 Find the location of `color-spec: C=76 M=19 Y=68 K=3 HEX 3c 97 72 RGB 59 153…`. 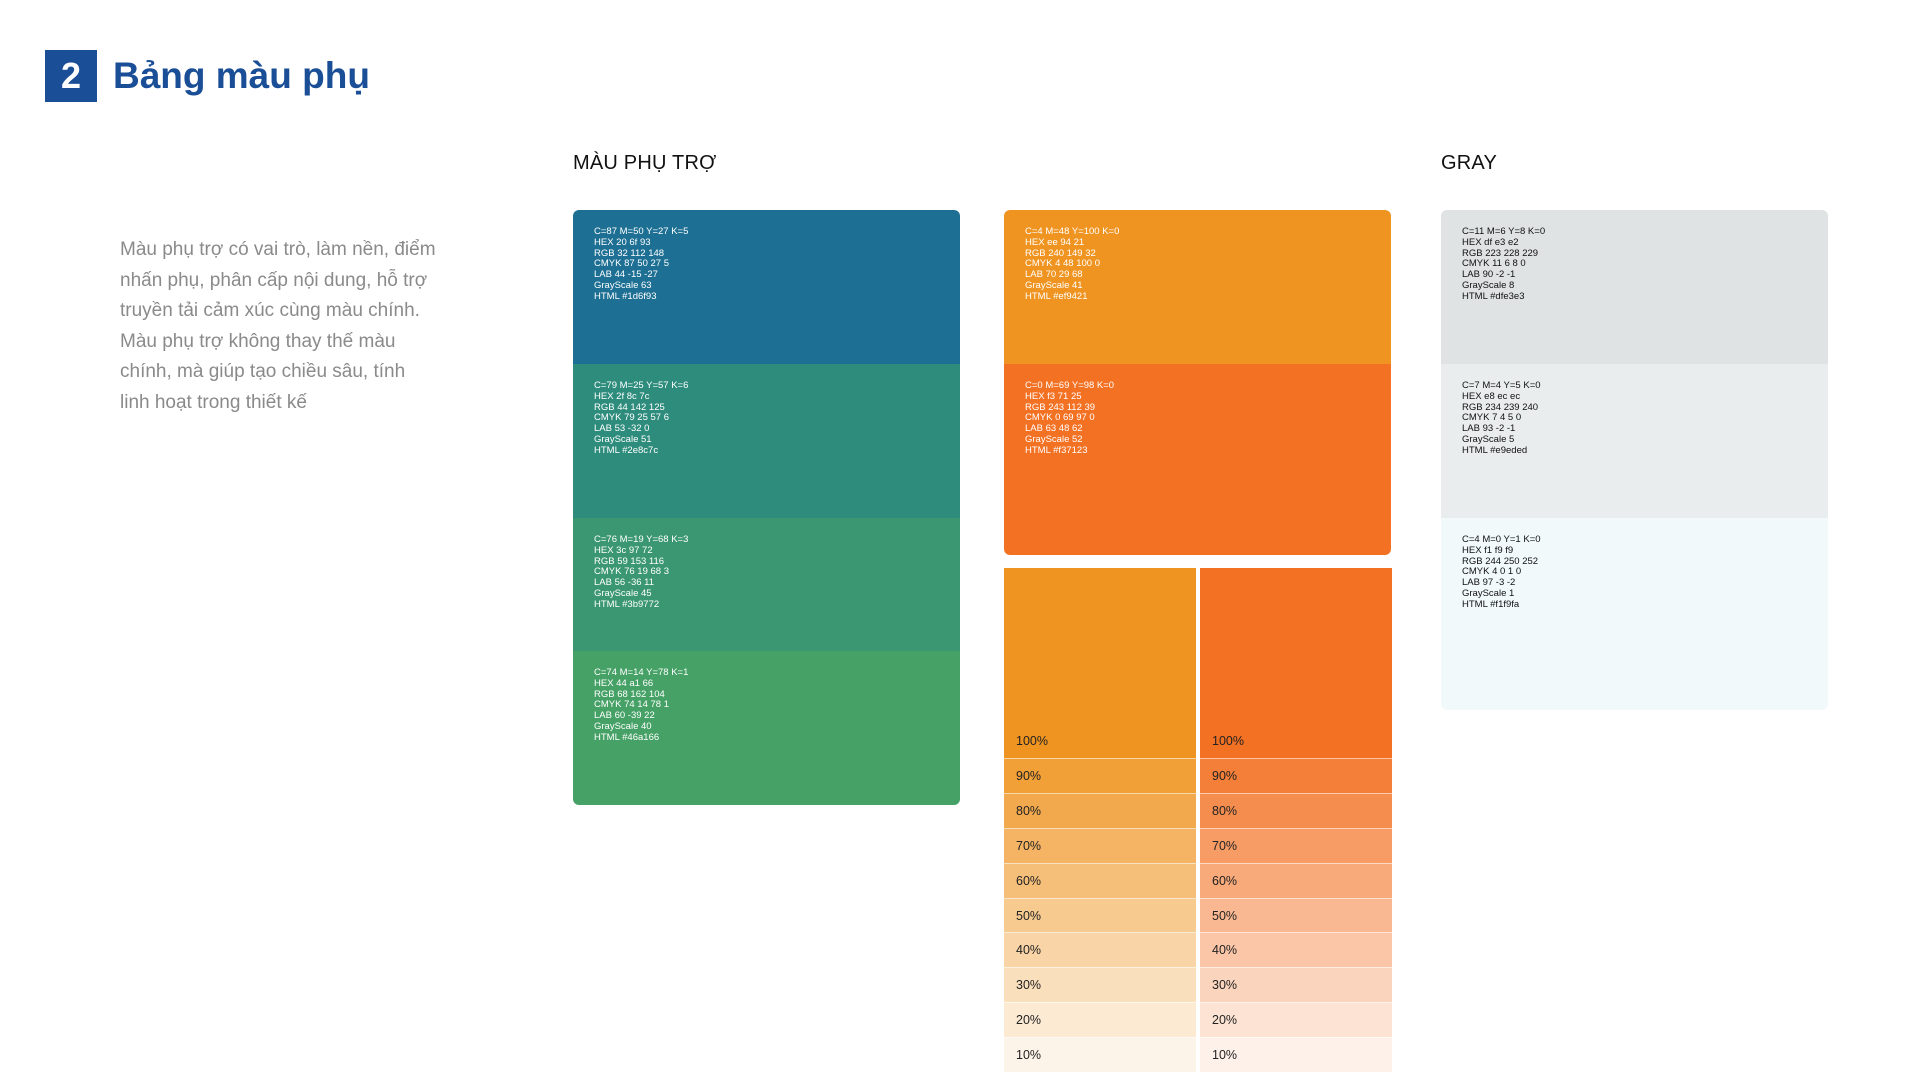

color-spec: C=76 M=19 Y=68 K=3 HEX 3c 97 72 RGB 59 153… is located at coordinates (641, 572).